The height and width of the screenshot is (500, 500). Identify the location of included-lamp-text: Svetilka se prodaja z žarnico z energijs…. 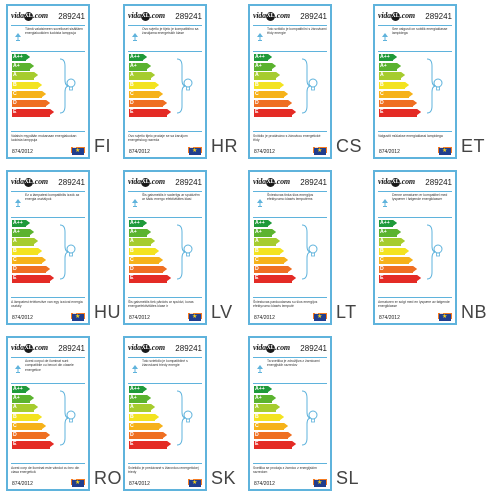
(285, 470).